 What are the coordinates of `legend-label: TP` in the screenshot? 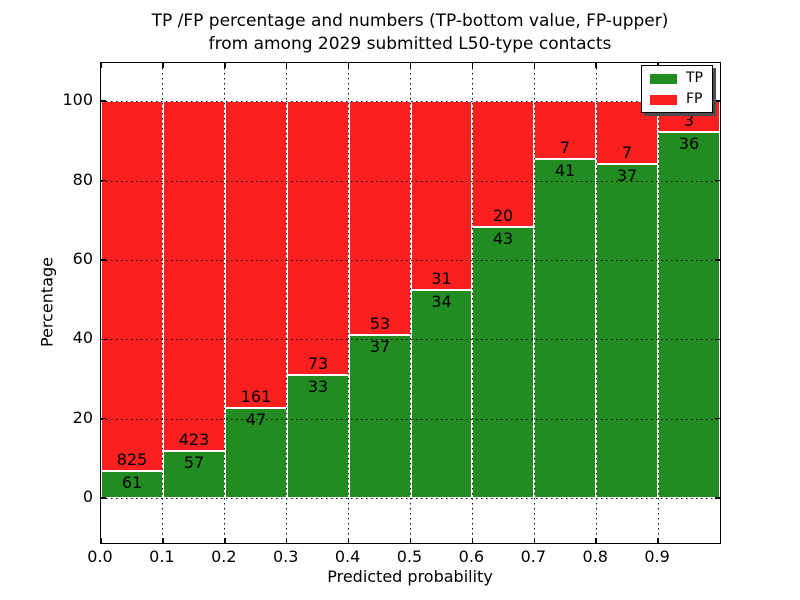 It's located at (694, 78).